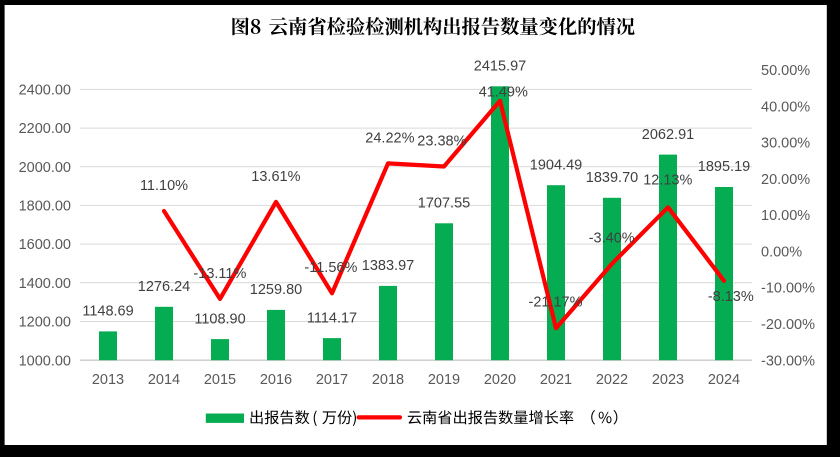  What do you see at coordinates (276, 290) in the screenshot?
I see `svg-text: 1259.80` at bounding box center [276, 290].